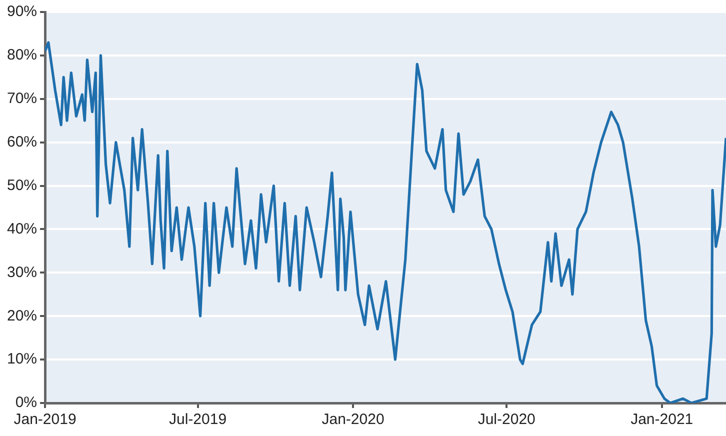 Image resolution: width=726 pixels, height=436 pixels. Describe the element at coordinates (22, 229) in the screenshot. I see `y-tick-label: 40%` at that location.